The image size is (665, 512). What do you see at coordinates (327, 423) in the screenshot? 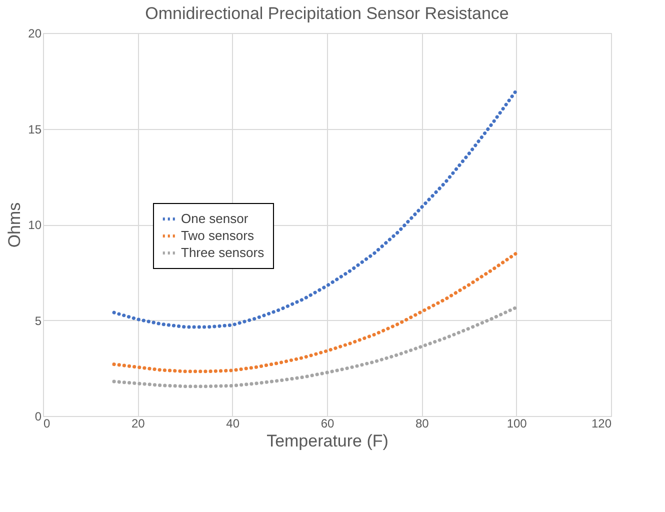
I see `x-tick-label: 60` at bounding box center [327, 423].